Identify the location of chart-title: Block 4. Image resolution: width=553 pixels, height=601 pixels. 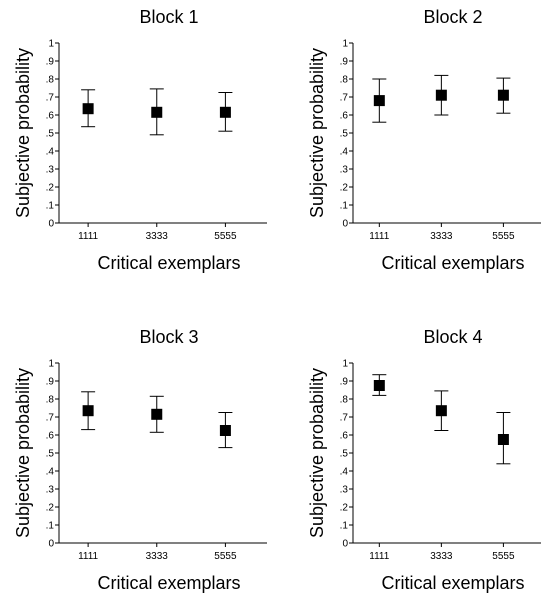
(452, 337).